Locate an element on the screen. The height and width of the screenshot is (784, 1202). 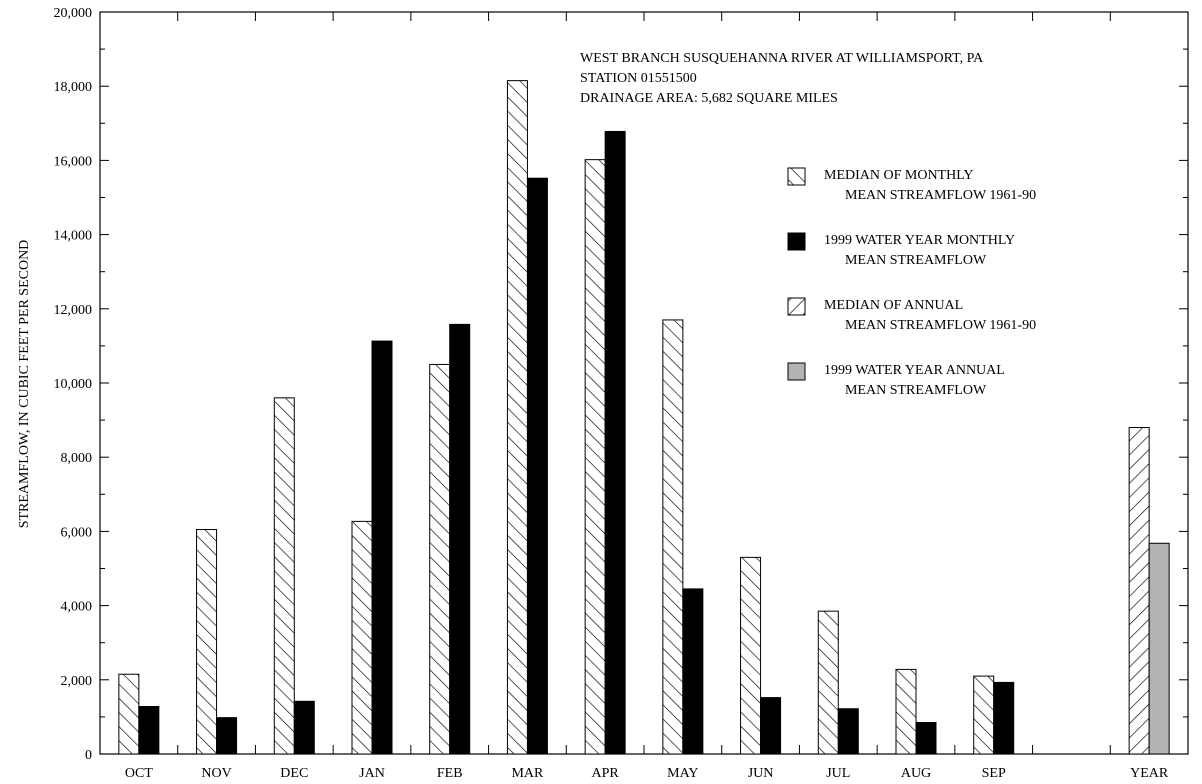
x-tick-label: DEC is located at coordinates (294, 773).